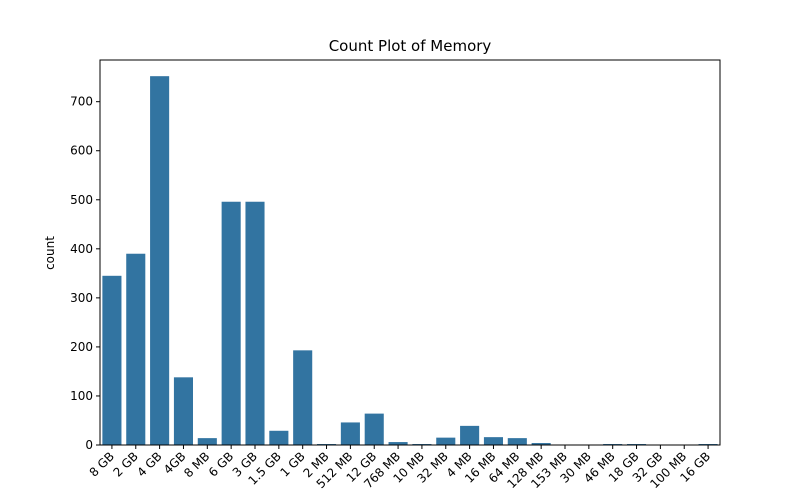  What do you see at coordinates (231, 323) in the screenshot?
I see `bar-6-gb` at bounding box center [231, 323].